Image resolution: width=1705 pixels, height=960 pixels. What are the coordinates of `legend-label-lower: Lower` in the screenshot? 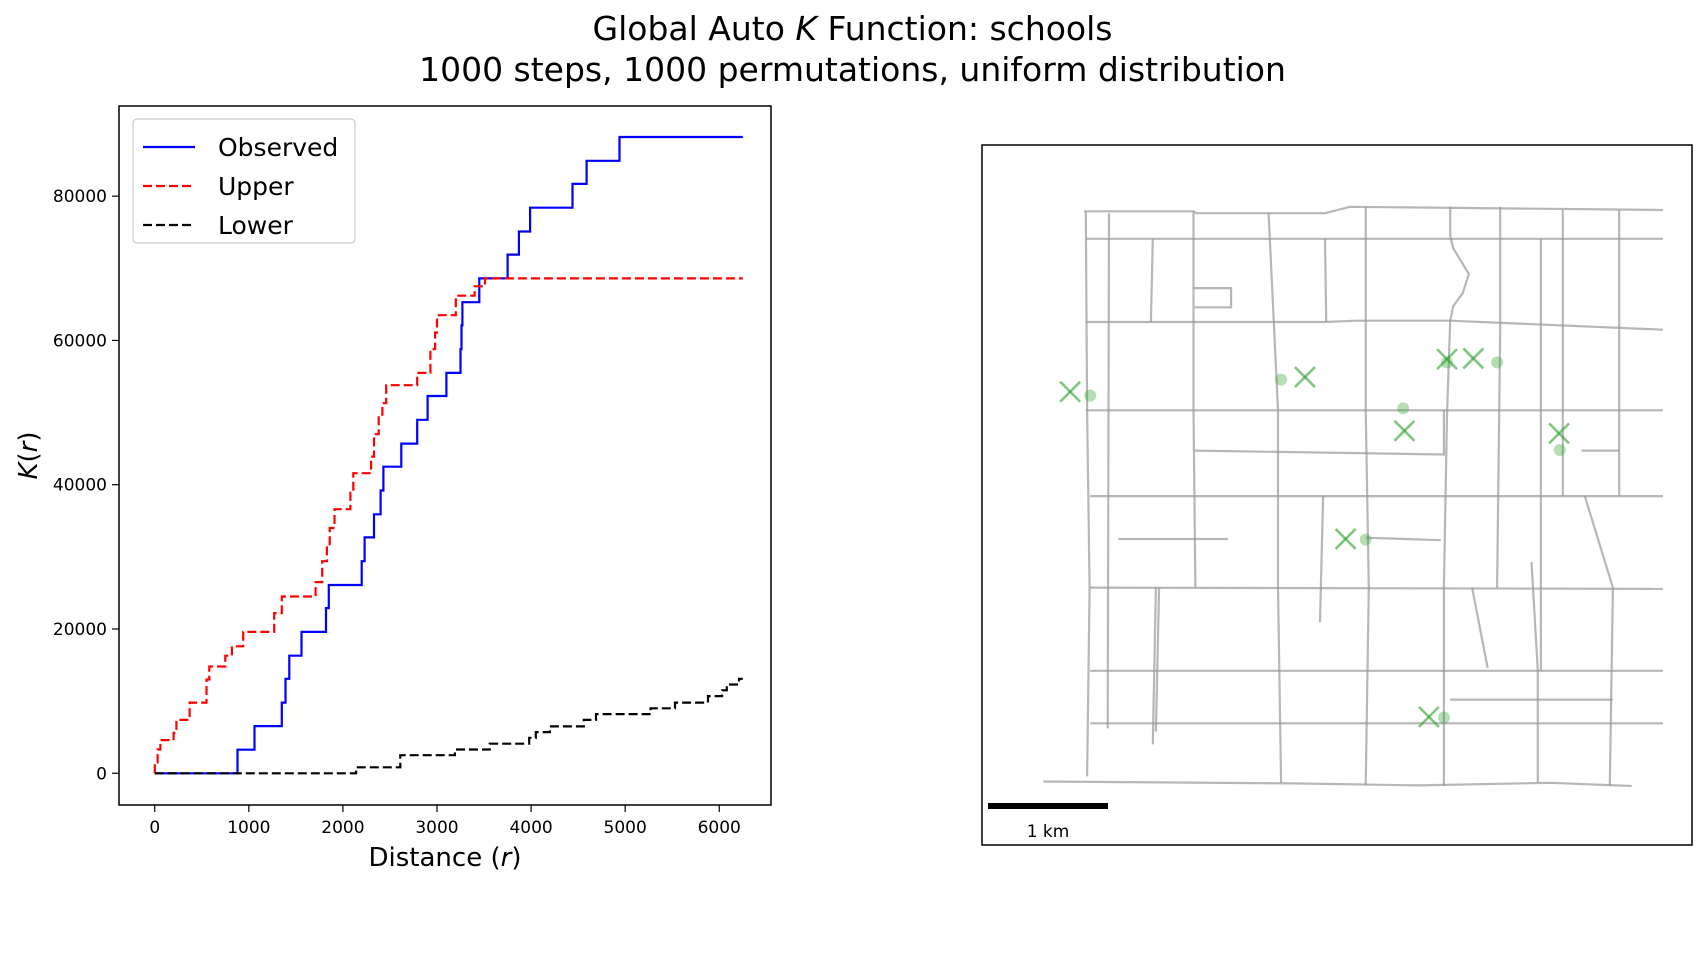 It's located at (256, 225).